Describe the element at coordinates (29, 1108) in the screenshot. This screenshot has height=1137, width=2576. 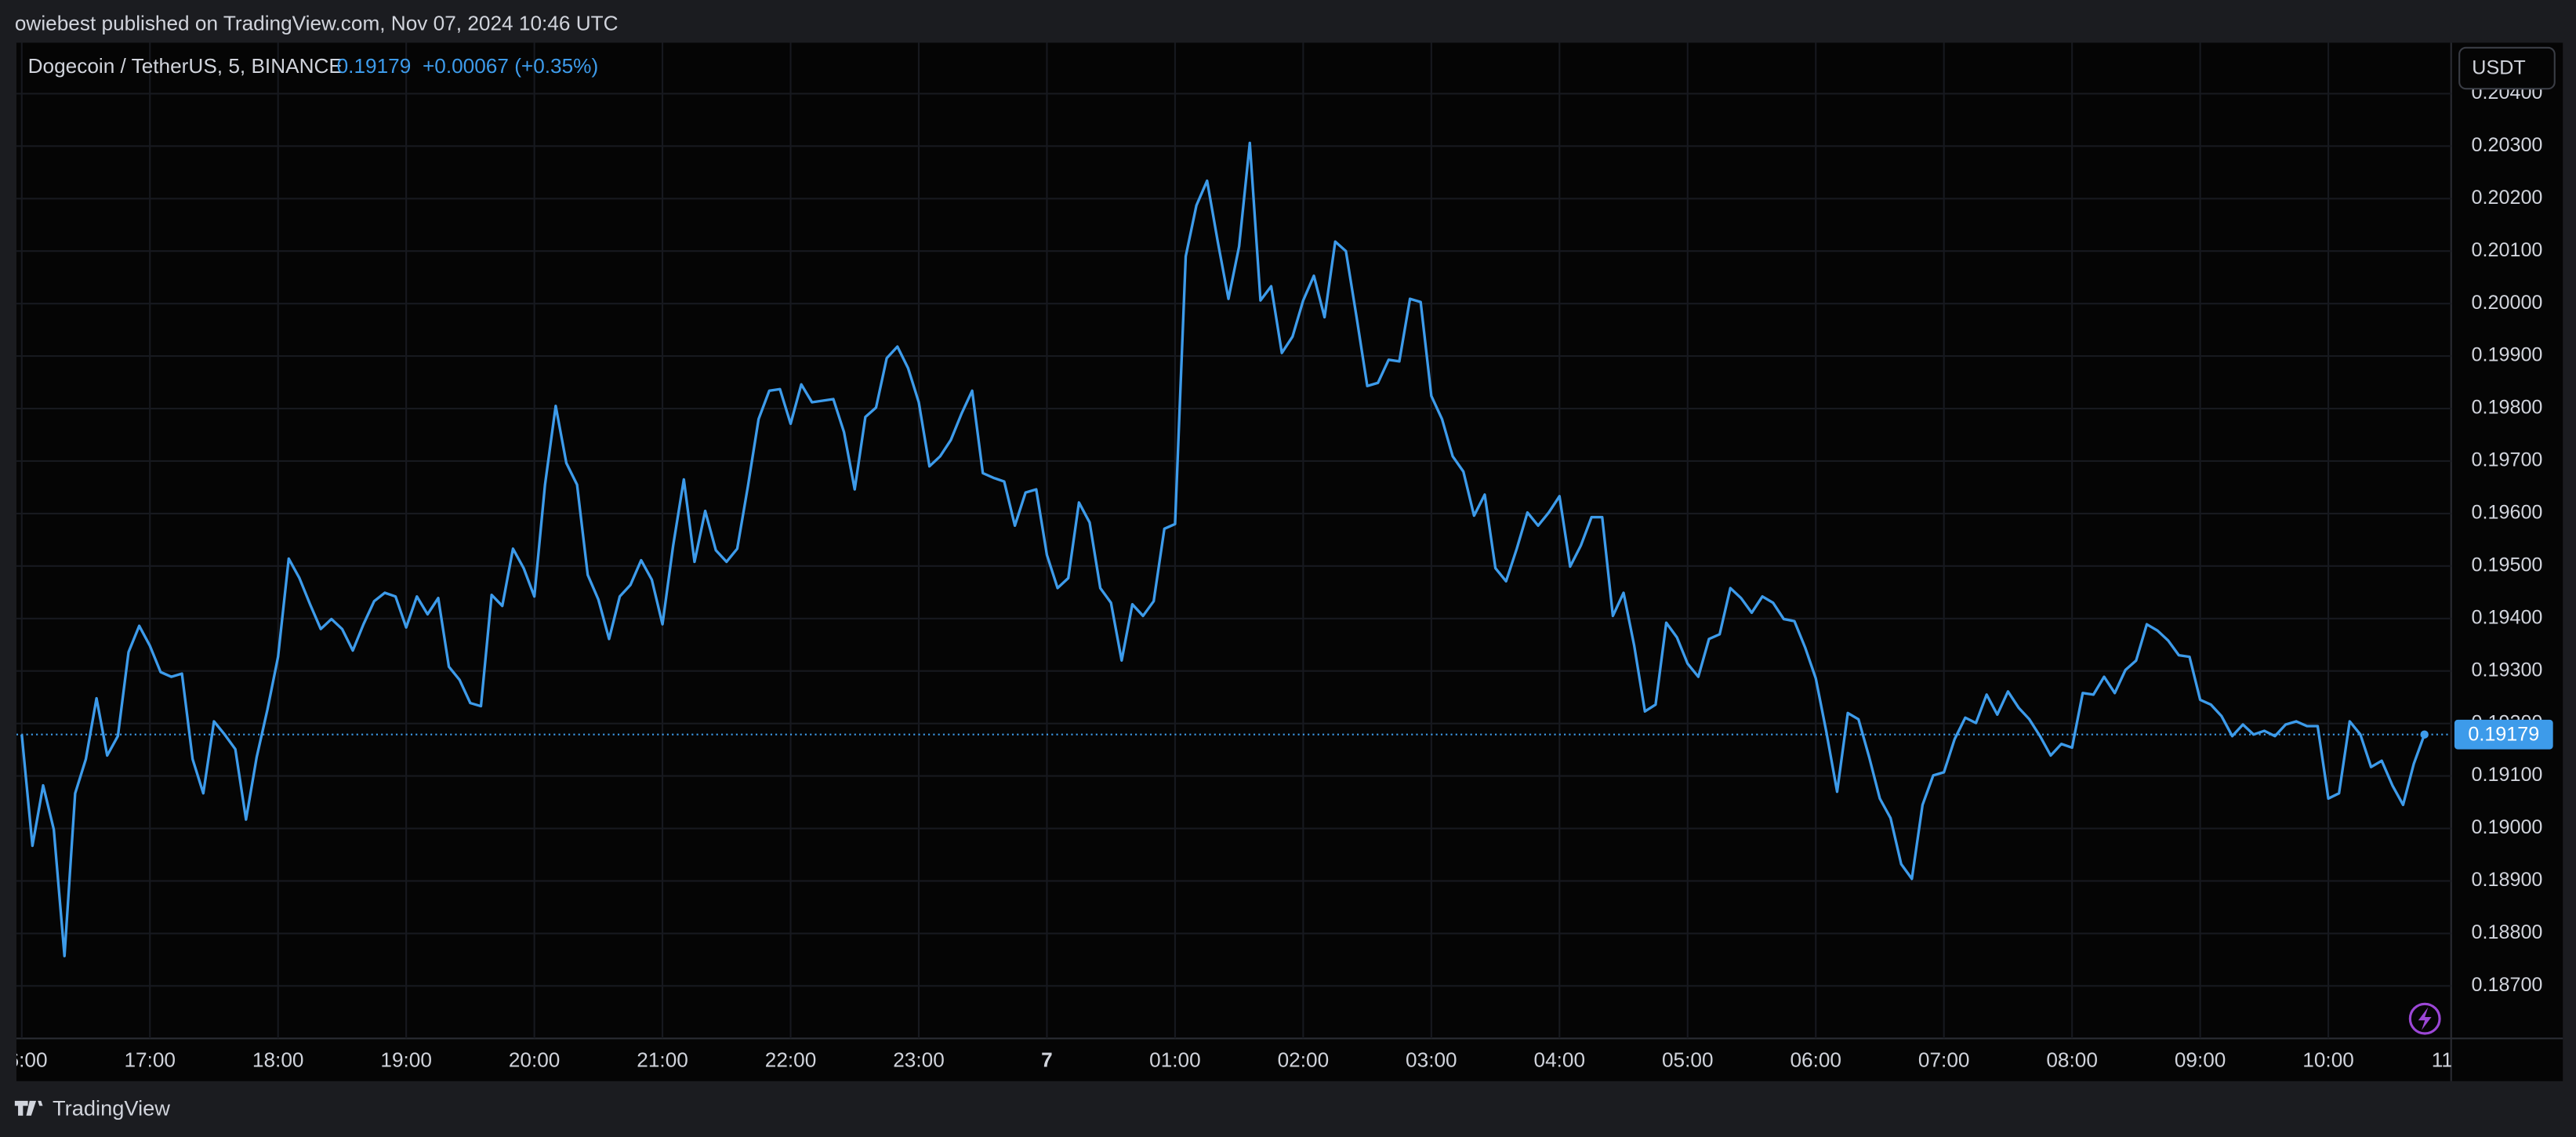
I see `tv-logo` at that location.